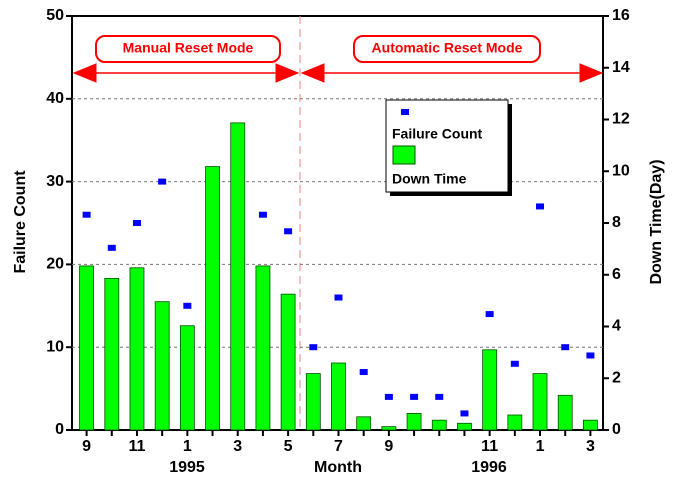 The image size is (679, 479). I want to click on annotation: Manual Reset Mode, so click(188, 48).